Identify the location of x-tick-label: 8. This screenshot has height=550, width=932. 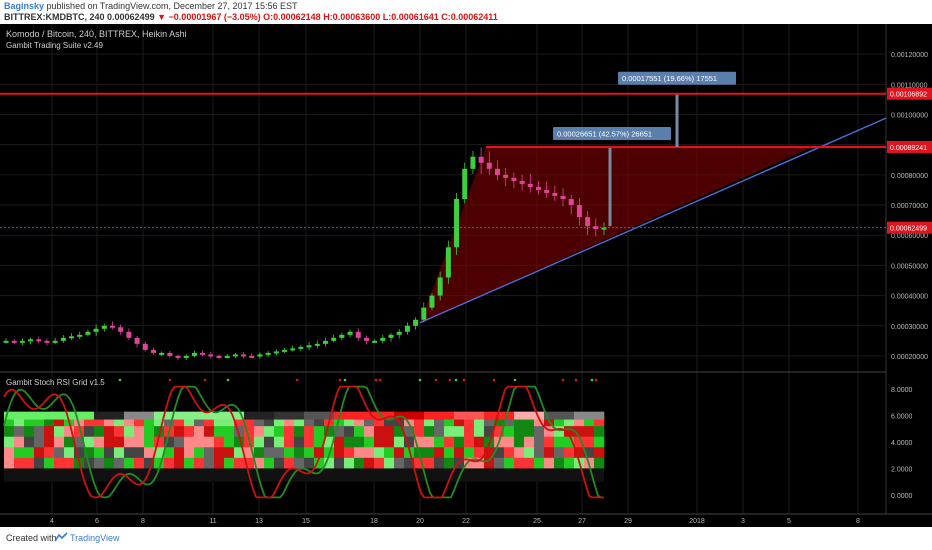
(143, 521).